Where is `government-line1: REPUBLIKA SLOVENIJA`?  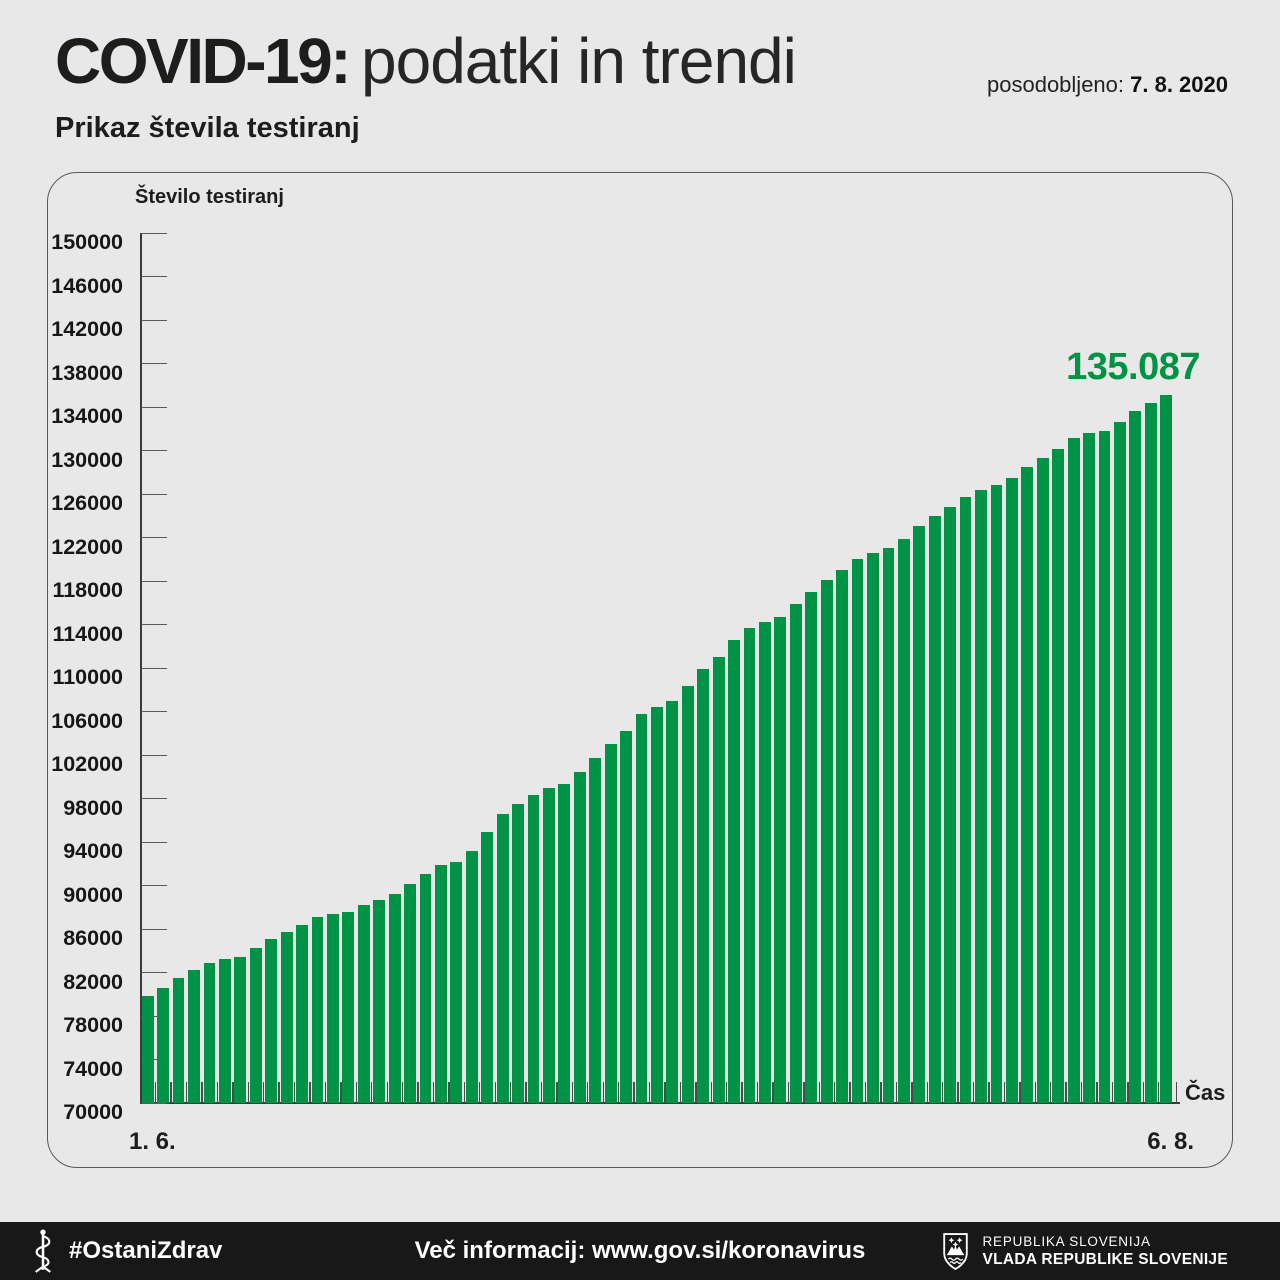 government-line1: REPUBLIKA SLOVENIJA is located at coordinates (1066, 1241).